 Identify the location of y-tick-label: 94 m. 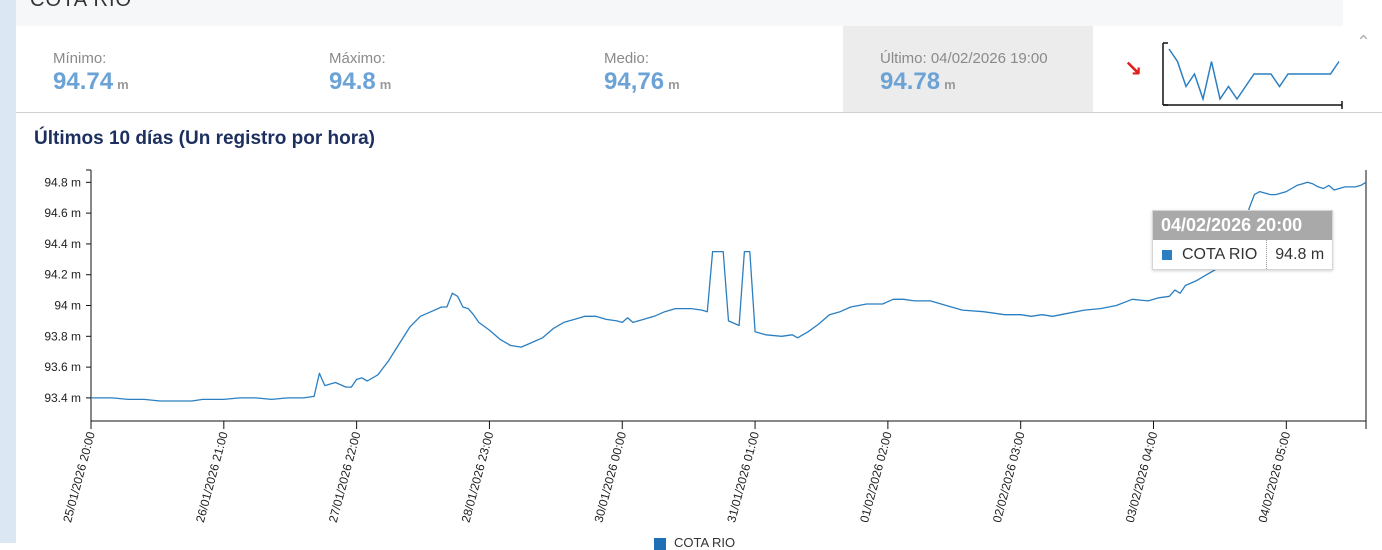
(67, 306).